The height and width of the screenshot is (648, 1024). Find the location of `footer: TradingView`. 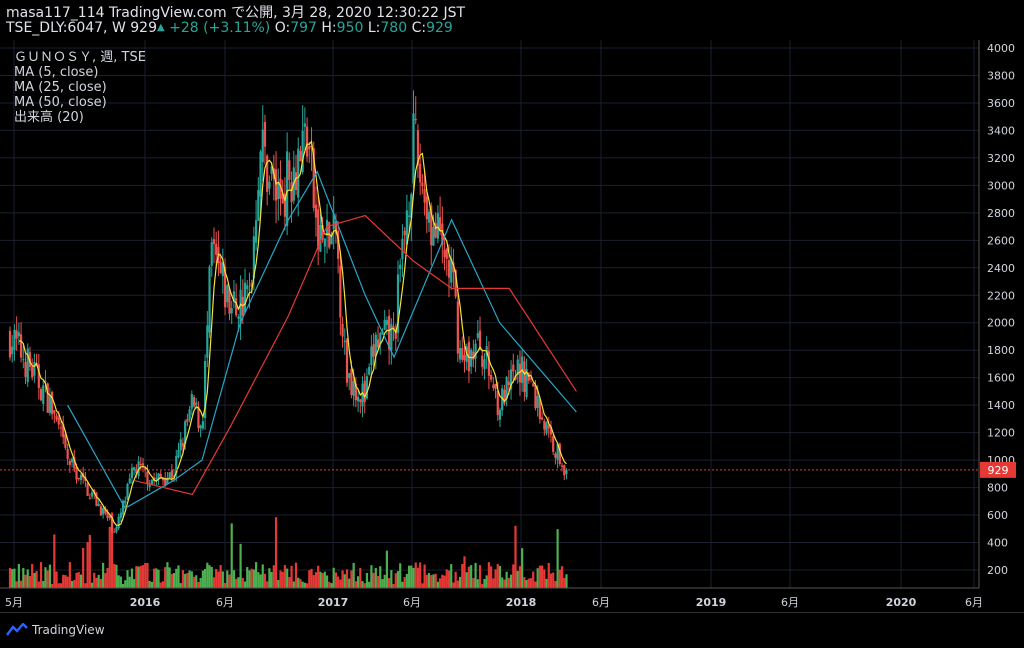

footer: TradingView is located at coordinates (512, 630).